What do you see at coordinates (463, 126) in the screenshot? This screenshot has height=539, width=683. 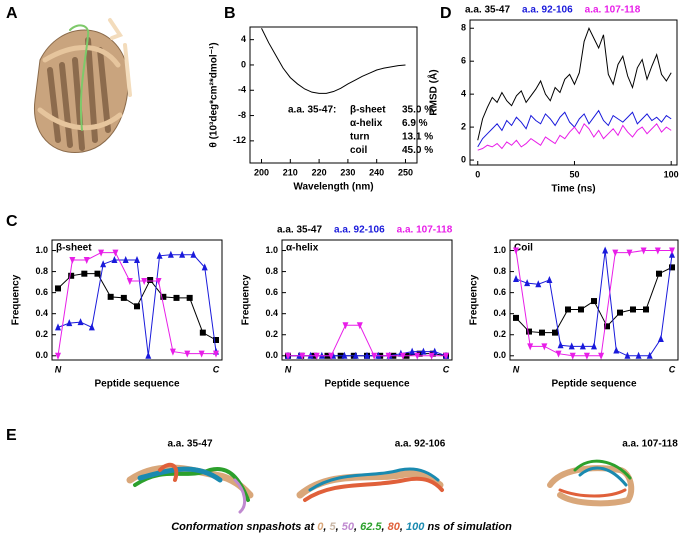 I see `y-tick-label: 2` at bounding box center [463, 126].